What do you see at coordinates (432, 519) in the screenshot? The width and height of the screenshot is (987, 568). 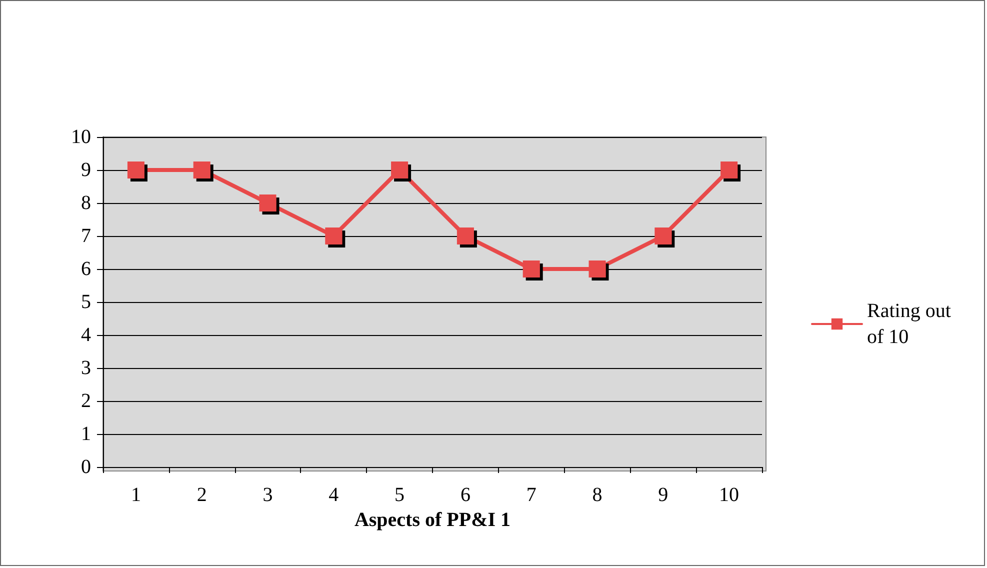 I see `x-axis-title: Aspects of PP&I 1` at bounding box center [432, 519].